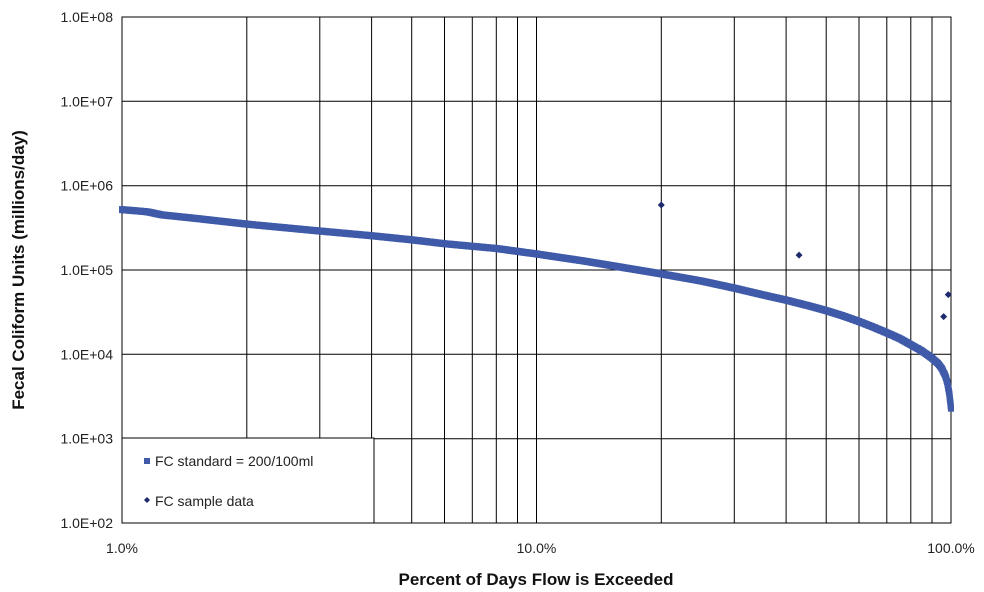  I want to click on y-tick-label: 1.0E+05, so click(86, 270).